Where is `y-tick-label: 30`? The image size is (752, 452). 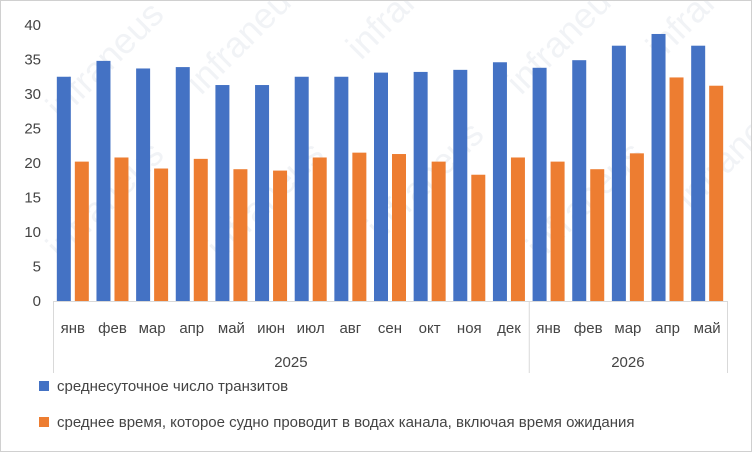 y-tick-label: 30 is located at coordinates (32, 94).